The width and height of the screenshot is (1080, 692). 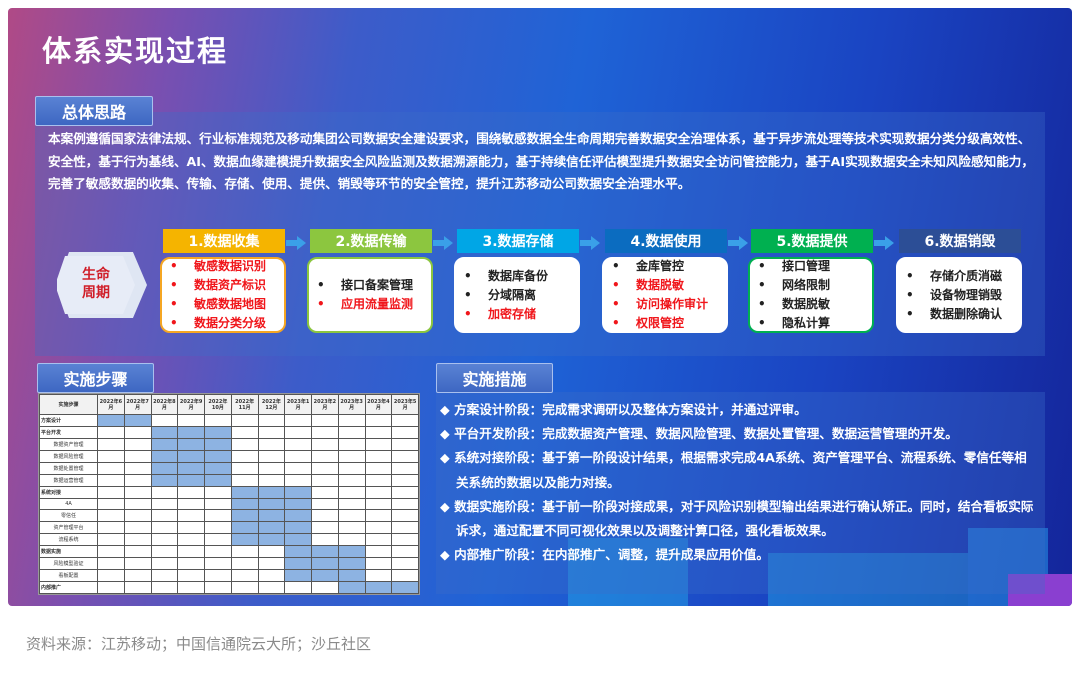 I want to click on gantt-row: 零信任, so click(x=229, y=515).